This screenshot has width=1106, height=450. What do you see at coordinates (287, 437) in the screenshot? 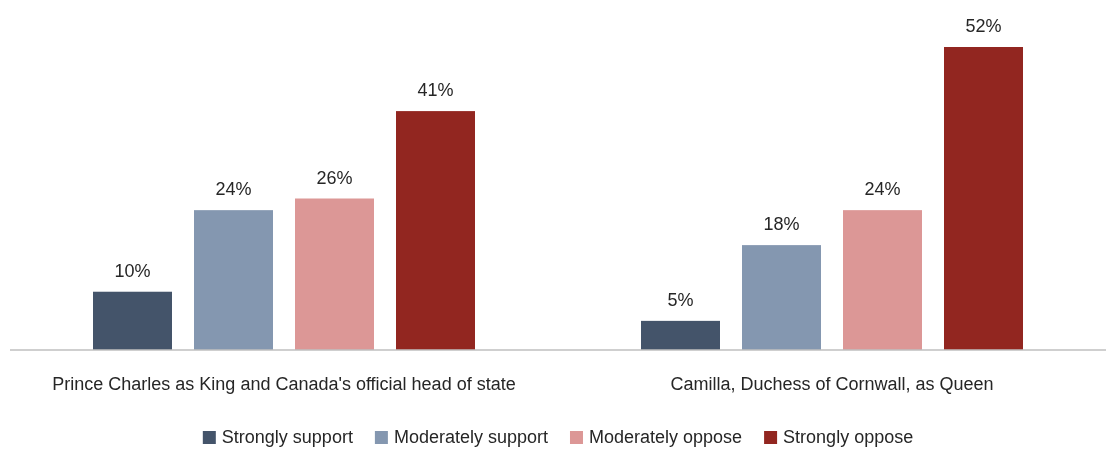
I see `legend-label: Strongly support` at bounding box center [287, 437].